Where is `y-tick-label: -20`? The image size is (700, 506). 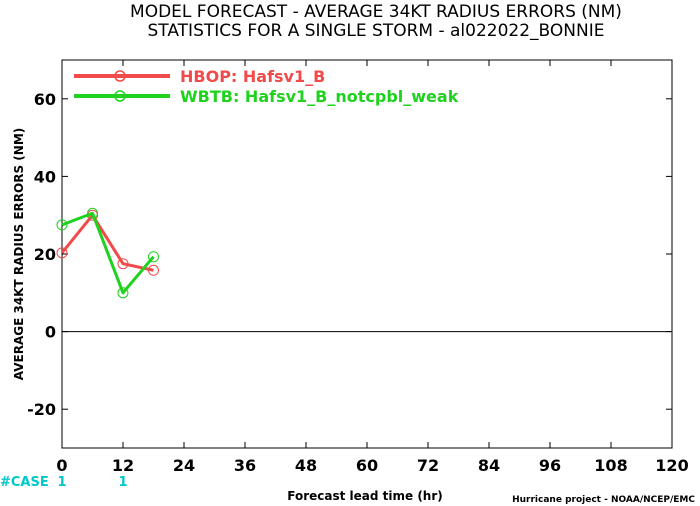 y-tick-label: -20 is located at coordinates (41, 409).